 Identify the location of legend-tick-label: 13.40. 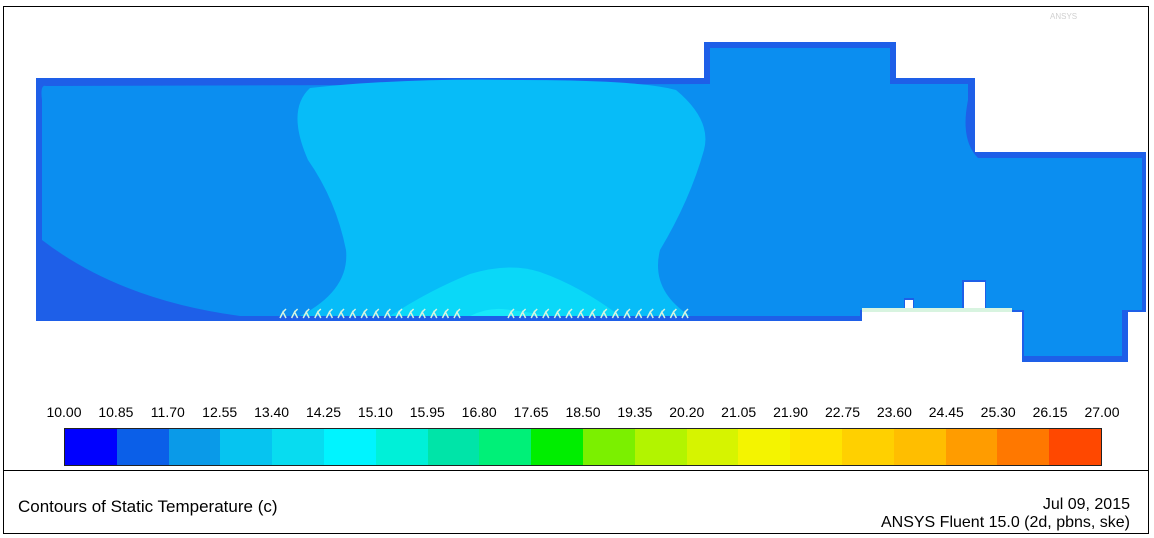
(272, 412).